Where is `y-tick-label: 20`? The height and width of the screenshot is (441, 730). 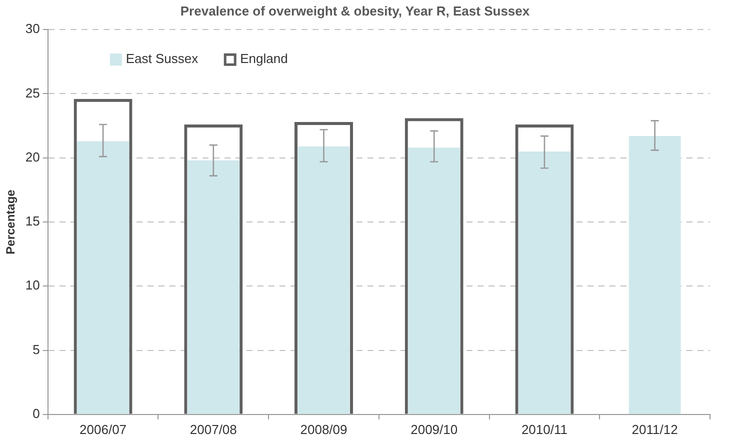
y-tick-label: 20 is located at coordinates (32, 156).